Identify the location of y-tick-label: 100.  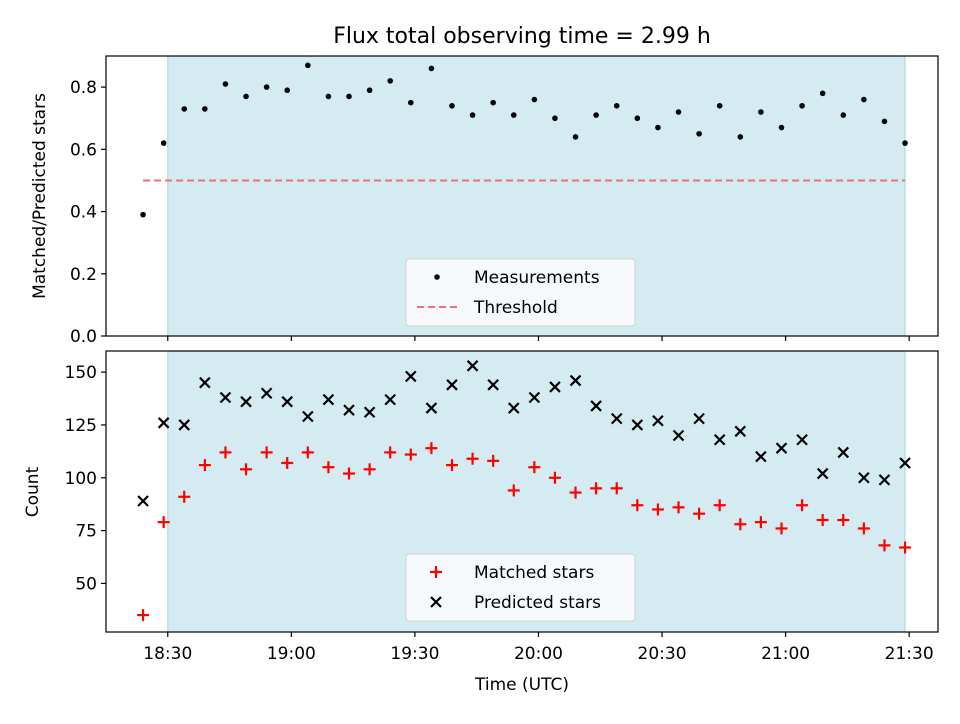
(81, 479).